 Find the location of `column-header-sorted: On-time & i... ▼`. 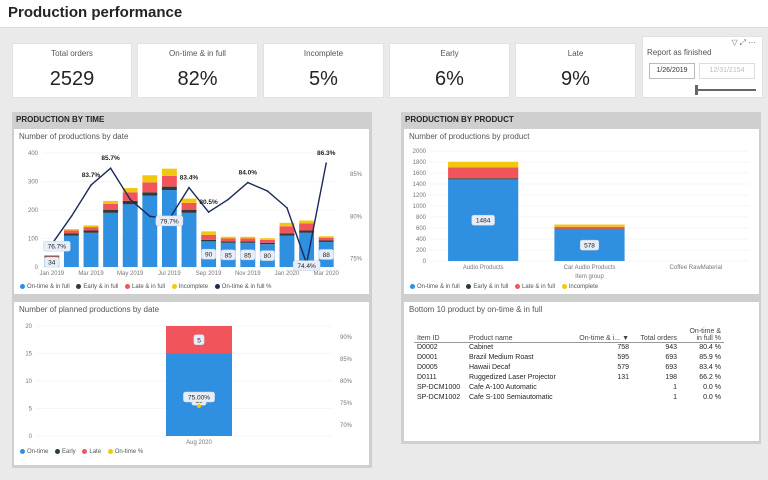

column-header-sorted: On-time & i... ▼ is located at coordinates (601, 332).